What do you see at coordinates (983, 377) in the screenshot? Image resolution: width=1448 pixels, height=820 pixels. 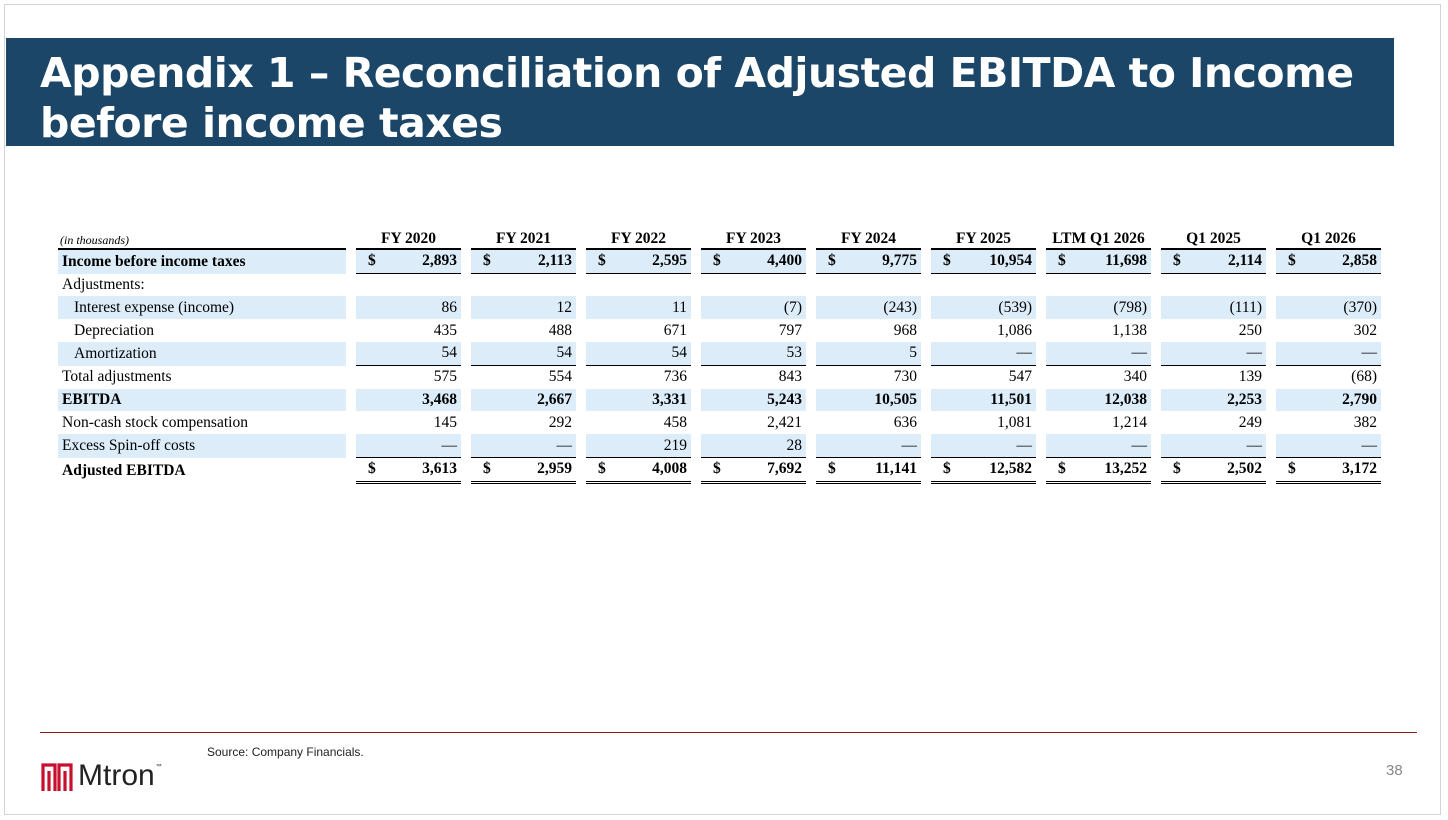 I see `table-cell: 547` at bounding box center [983, 377].